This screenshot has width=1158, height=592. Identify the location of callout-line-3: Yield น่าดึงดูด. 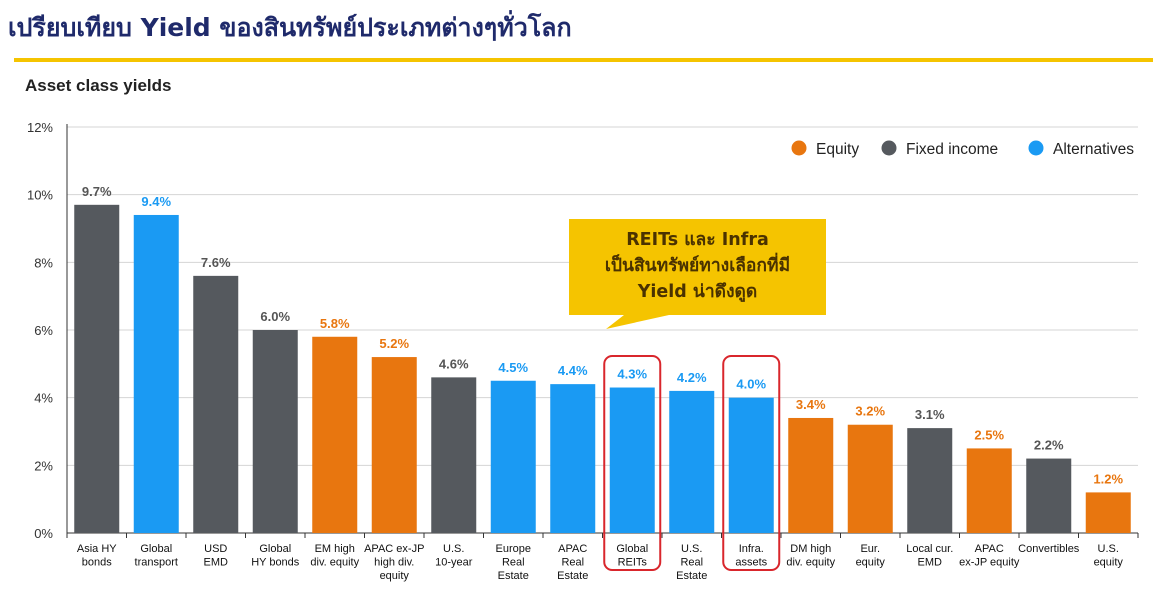
(697, 292).